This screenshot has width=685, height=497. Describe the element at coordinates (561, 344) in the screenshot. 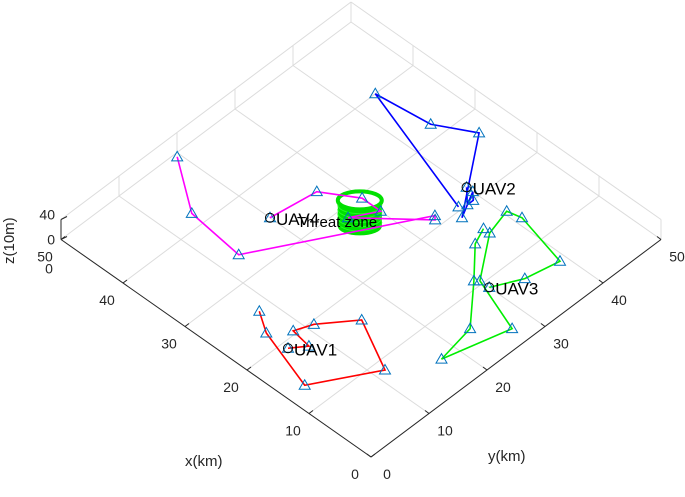

I see `y-tick-label: 30` at that location.